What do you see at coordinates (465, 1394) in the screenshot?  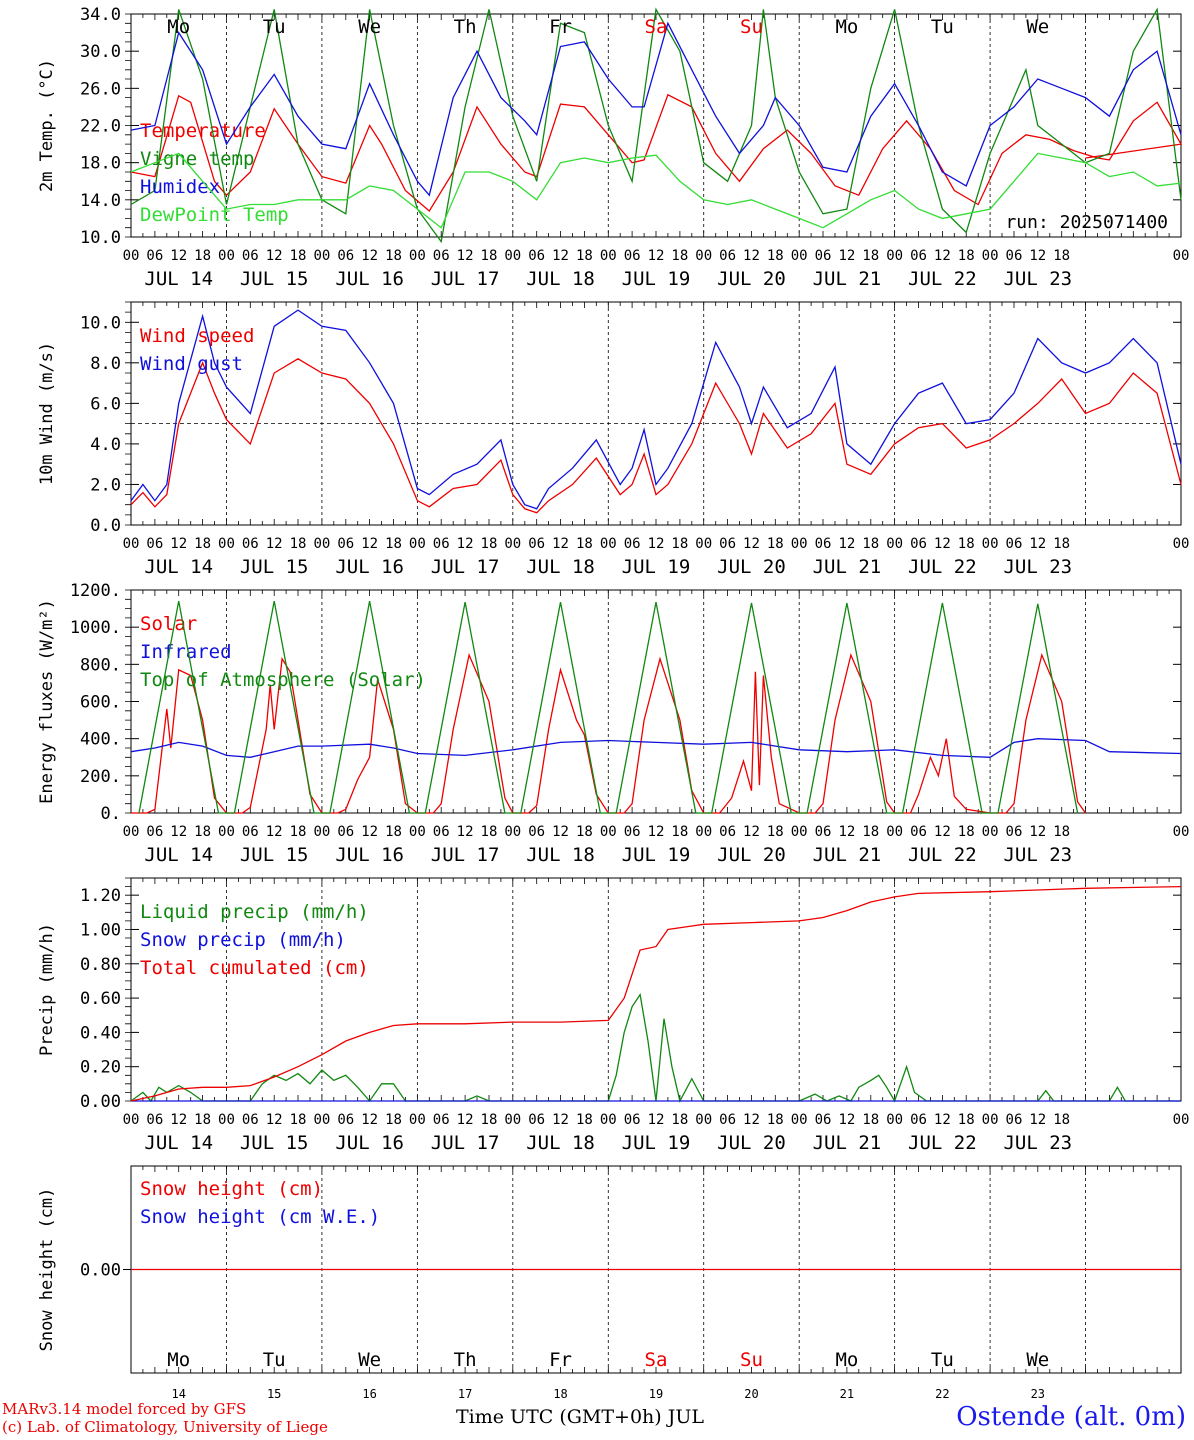 I see `day-number-label: 17` at bounding box center [465, 1394].